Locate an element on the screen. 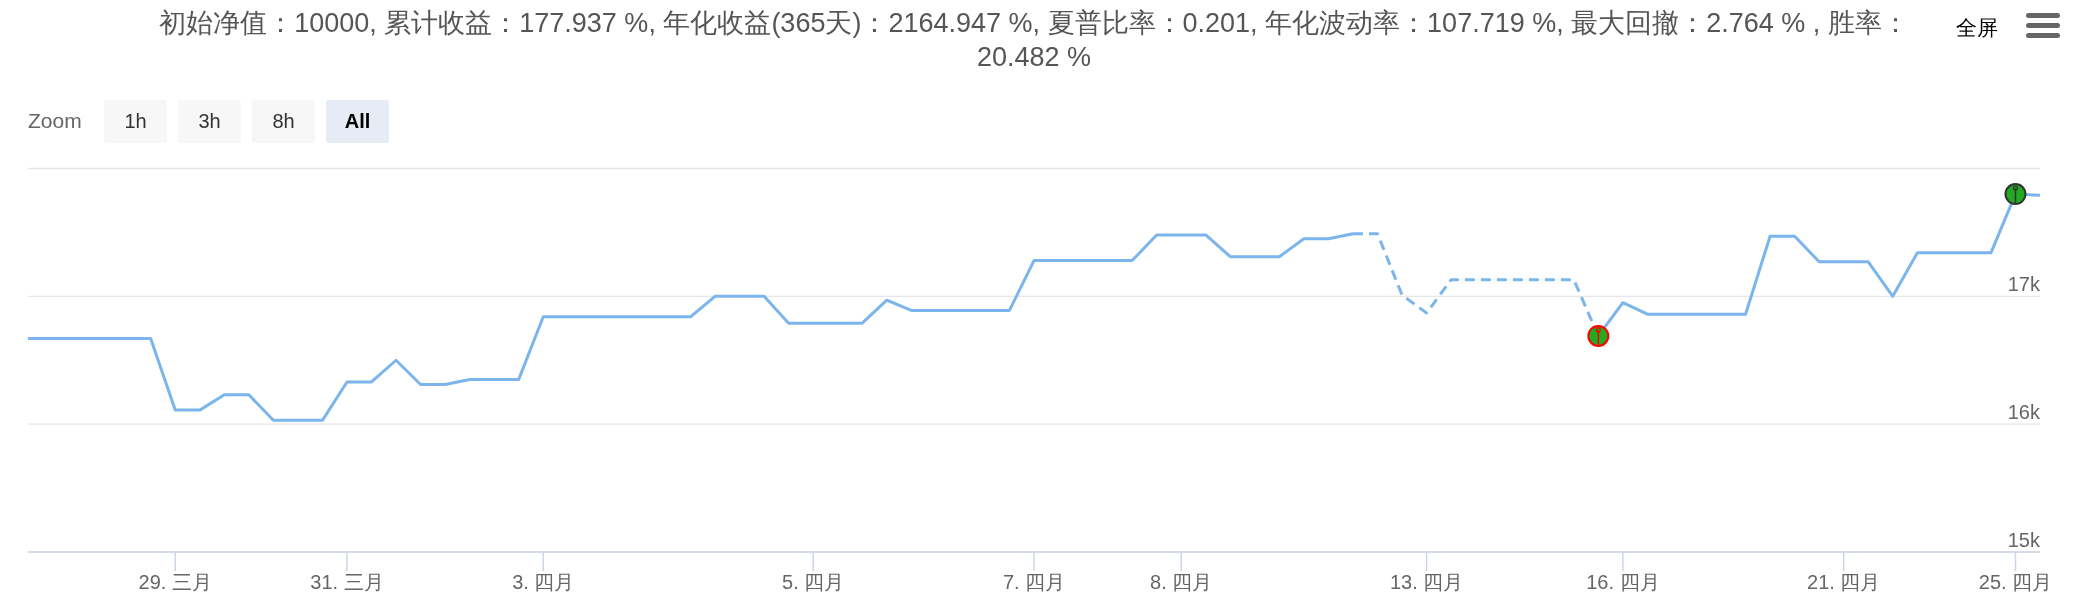 This screenshot has width=2076, height=602. button: 1h is located at coordinates (135, 121).